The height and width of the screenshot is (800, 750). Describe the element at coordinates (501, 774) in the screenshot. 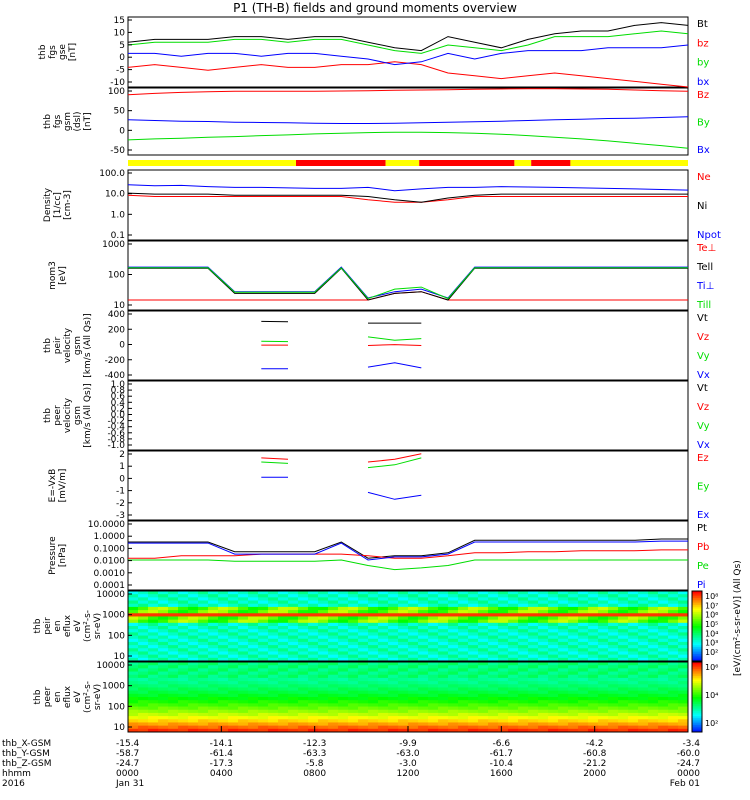

I see `x-axis-value: 1600` at that location.